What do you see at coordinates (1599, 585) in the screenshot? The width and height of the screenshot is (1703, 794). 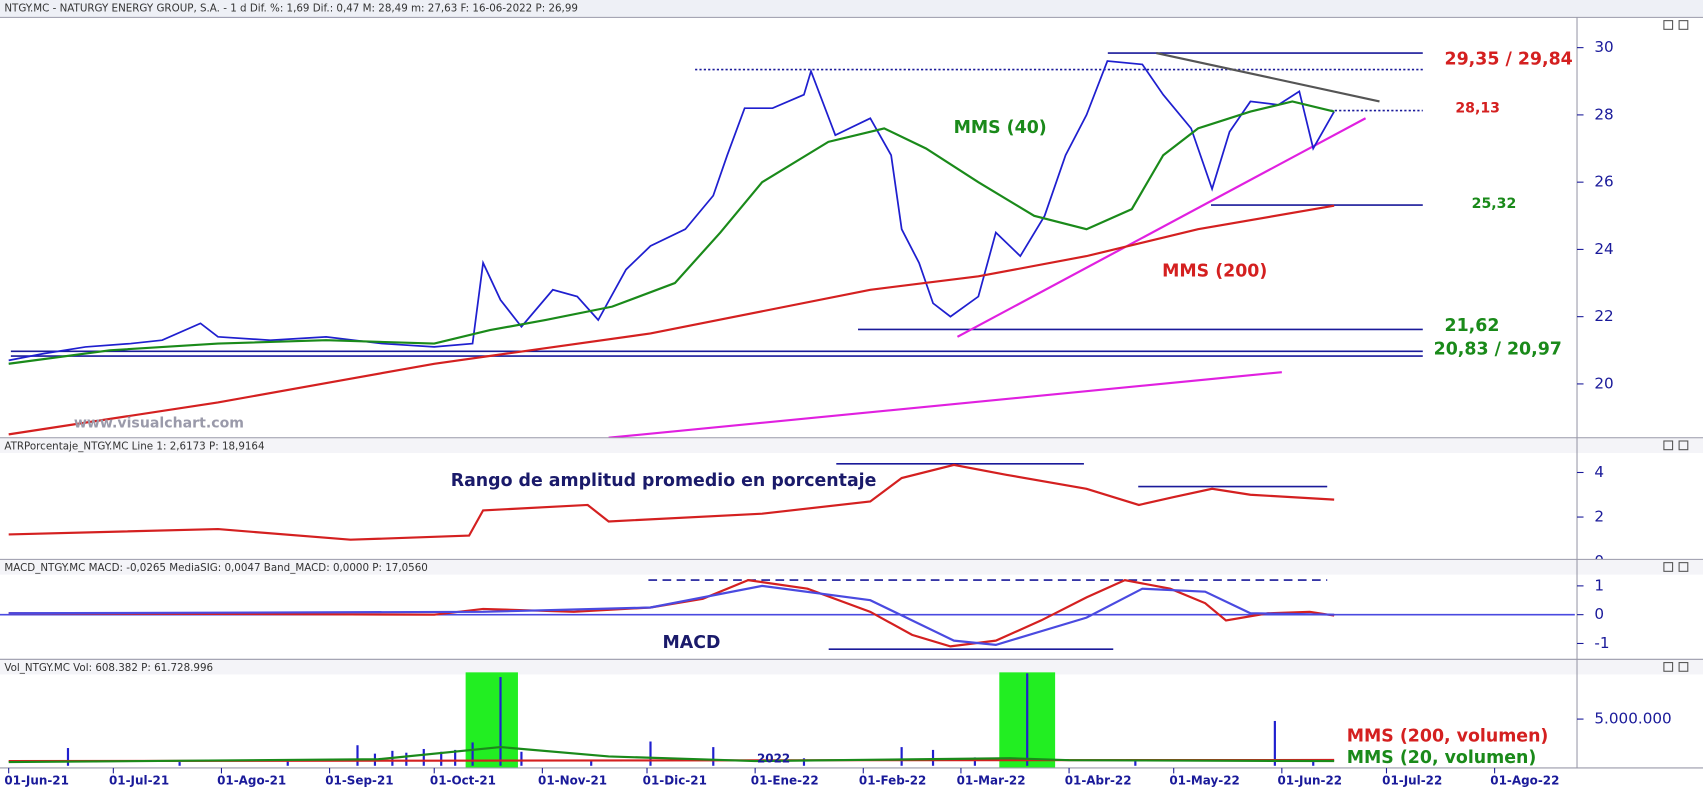 I see `y-tick-label: 1` at bounding box center [1599, 585].